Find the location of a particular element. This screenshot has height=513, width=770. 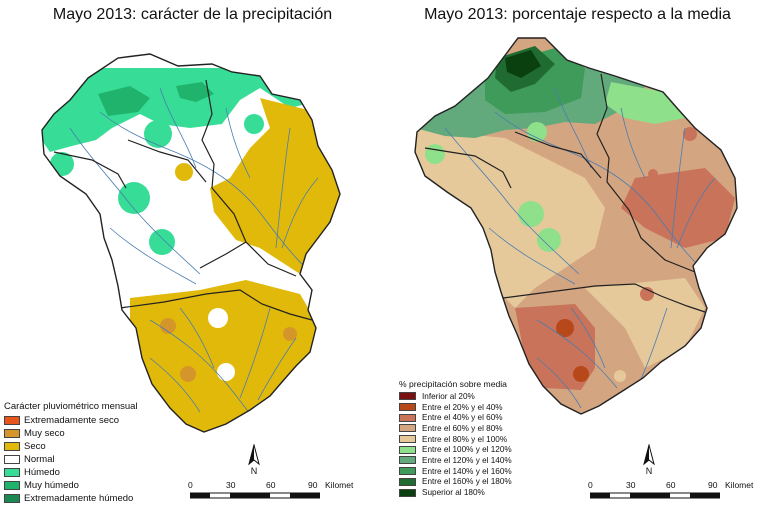

left-north-arrow: N is located at coordinates (254, 459).